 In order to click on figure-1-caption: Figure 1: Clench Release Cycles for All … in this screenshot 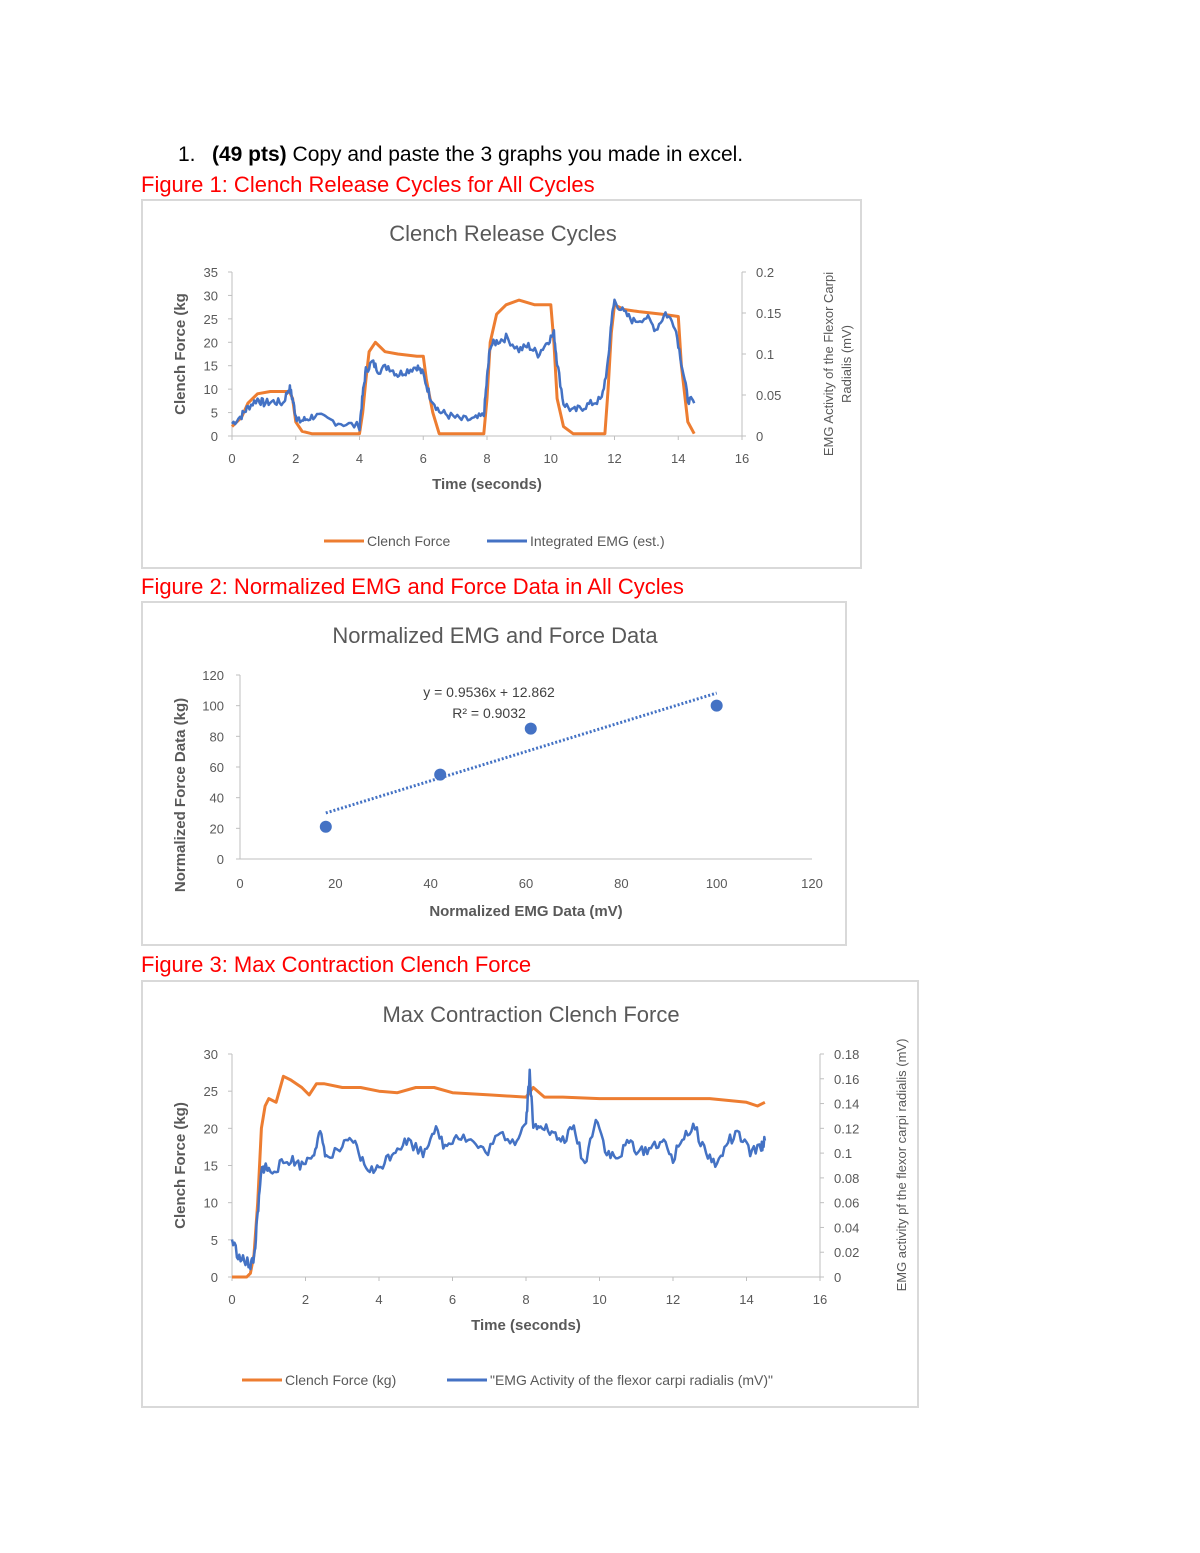, I will do `click(368, 184)`.